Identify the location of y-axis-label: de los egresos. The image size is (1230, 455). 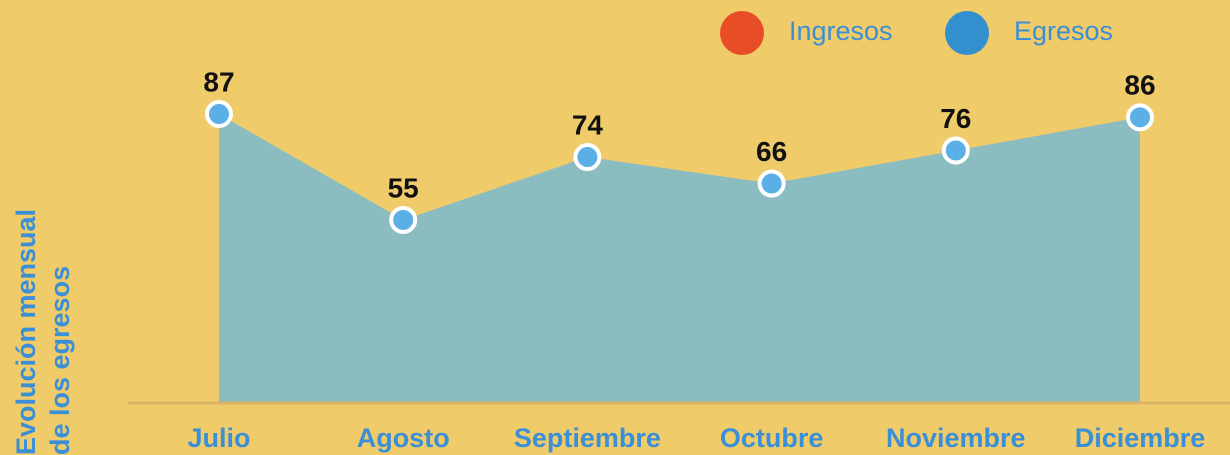
(60, 360).